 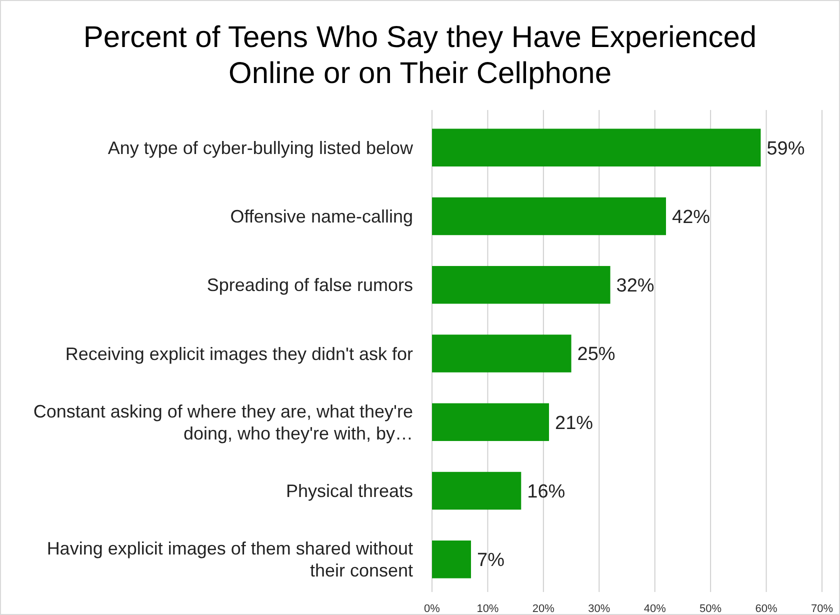 I want to click on y-tick-label: Offensive name-calling, so click(x=321, y=216).